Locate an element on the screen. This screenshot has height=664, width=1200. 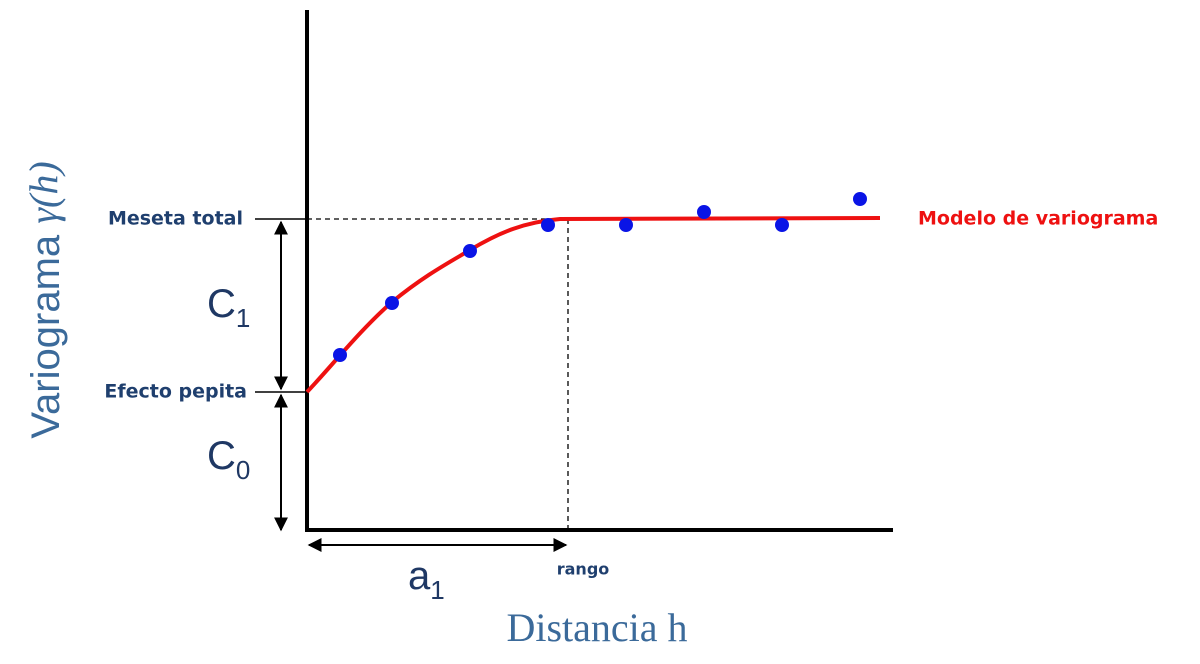
model-label: Modelo de variograma is located at coordinates (1038, 219).